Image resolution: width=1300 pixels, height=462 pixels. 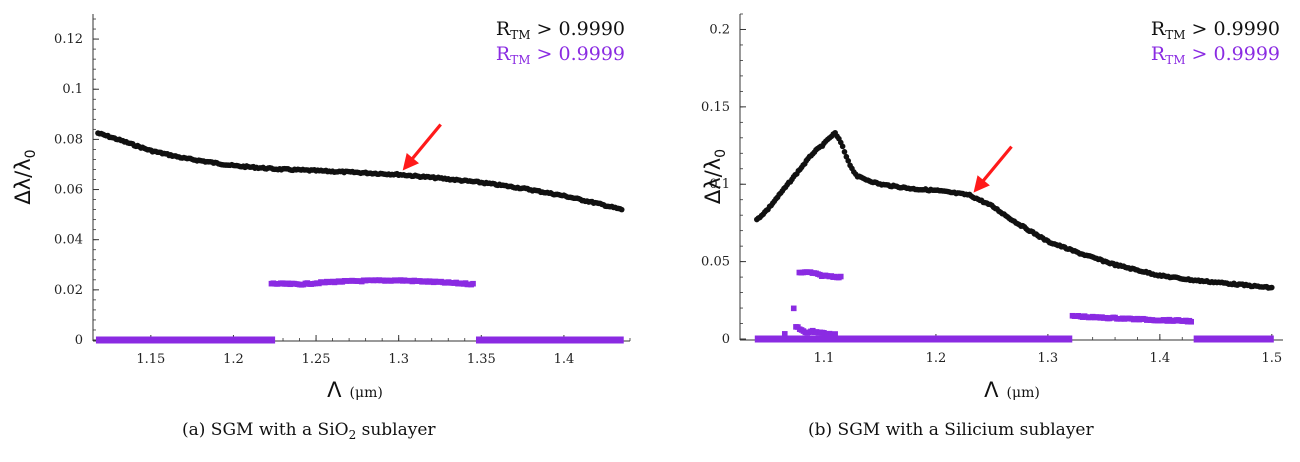 What do you see at coordinates (481, 359) in the screenshot?
I see `x-tick-label: 1.35` at bounding box center [481, 359].